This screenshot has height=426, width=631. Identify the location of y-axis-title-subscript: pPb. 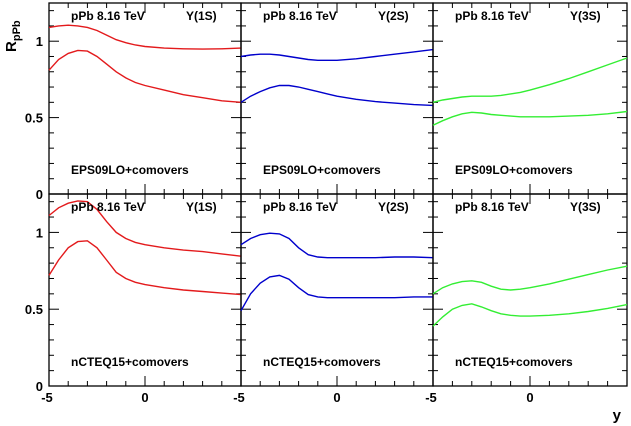
(17, 30).